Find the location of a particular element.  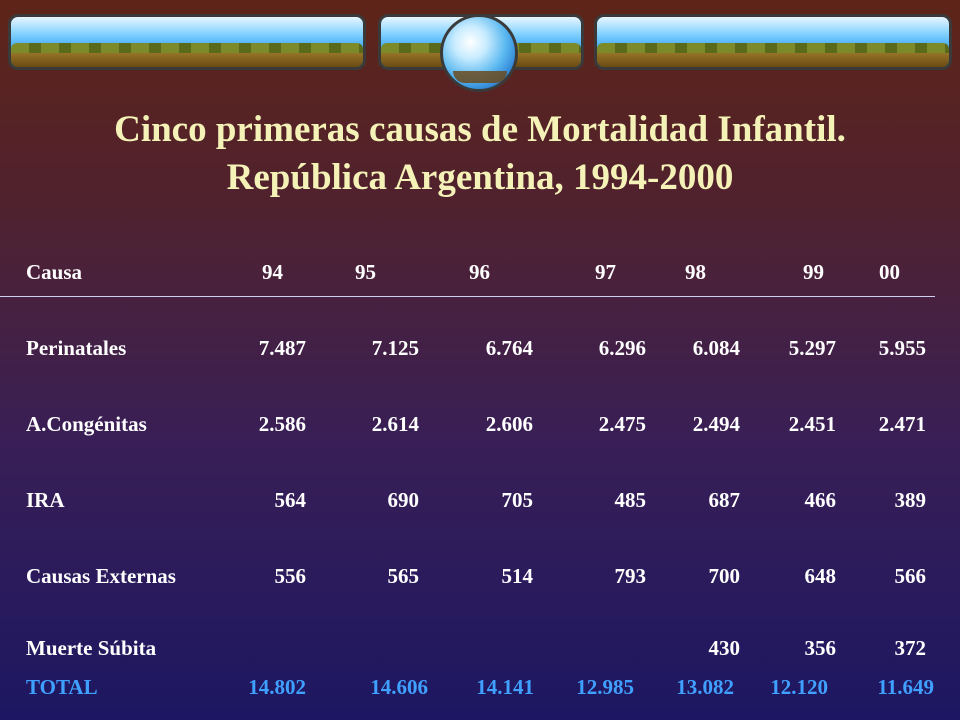

landscape-panel-right is located at coordinates (773, 42).